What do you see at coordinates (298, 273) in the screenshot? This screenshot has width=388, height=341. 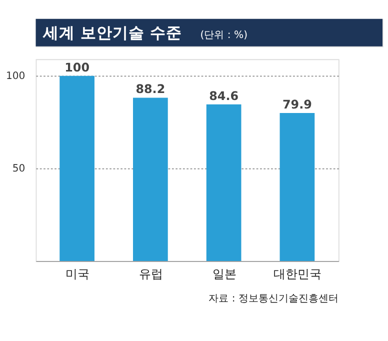 I see `x-tick-label: 대한민국` at bounding box center [298, 273].